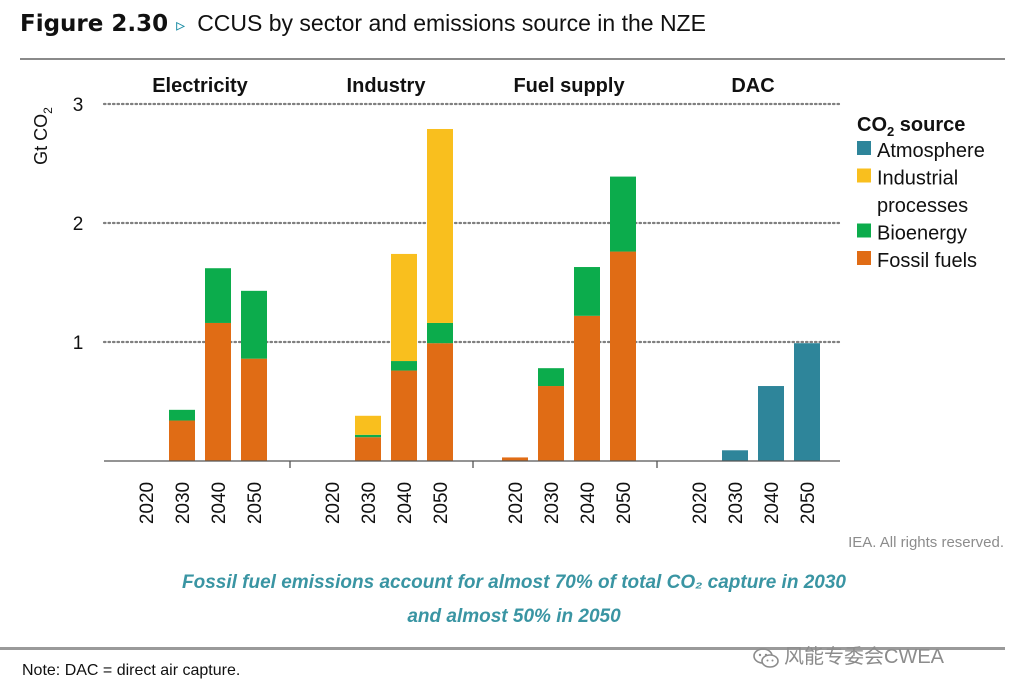 The height and width of the screenshot is (698, 1028). What do you see at coordinates (512, 59) in the screenshot?
I see `top-divider` at bounding box center [512, 59].